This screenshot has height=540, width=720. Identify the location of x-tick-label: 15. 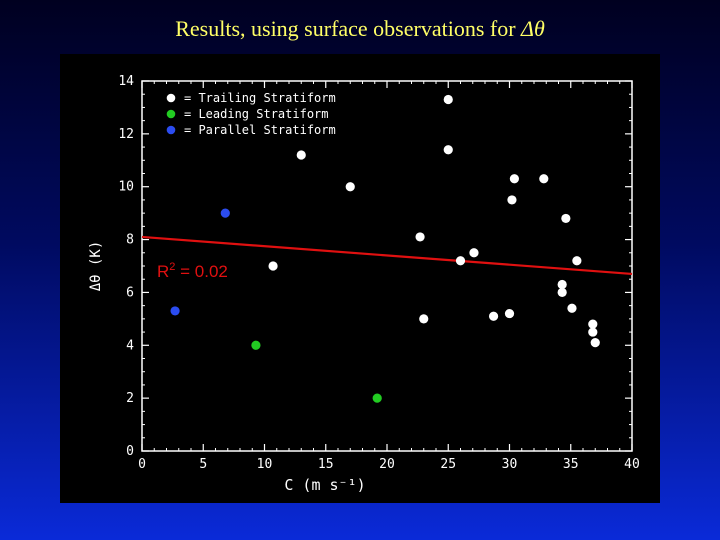
(326, 464).